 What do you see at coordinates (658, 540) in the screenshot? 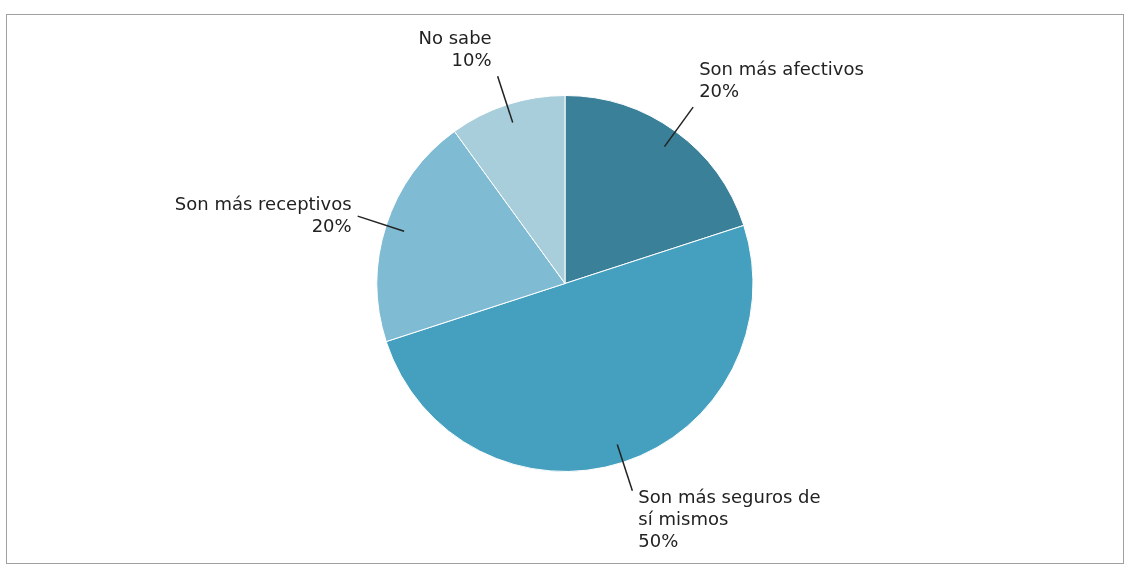
I see `data-label: 50%` at bounding box center [658, 540].